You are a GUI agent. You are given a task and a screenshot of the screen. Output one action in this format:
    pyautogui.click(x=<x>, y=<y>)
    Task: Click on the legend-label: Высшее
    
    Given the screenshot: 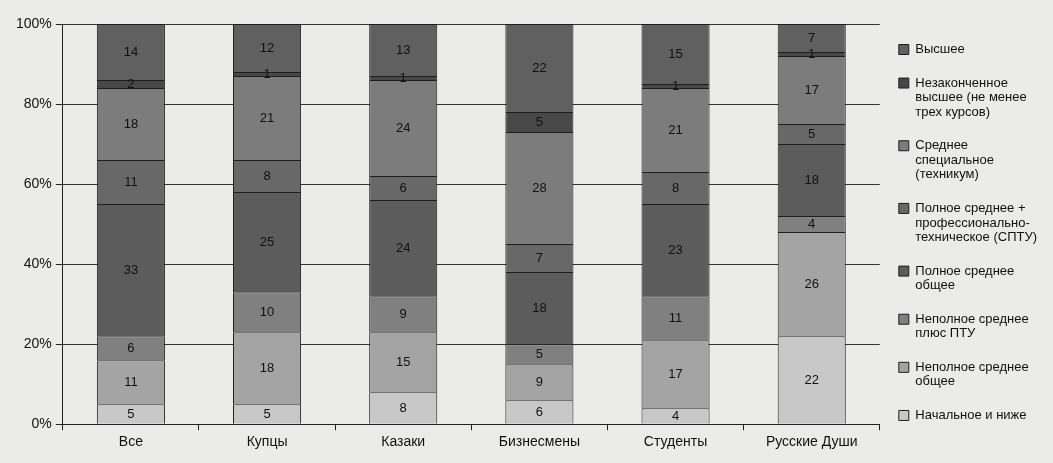 What is the action you would take?
    pyautogui.click(x=940, y=49)
    